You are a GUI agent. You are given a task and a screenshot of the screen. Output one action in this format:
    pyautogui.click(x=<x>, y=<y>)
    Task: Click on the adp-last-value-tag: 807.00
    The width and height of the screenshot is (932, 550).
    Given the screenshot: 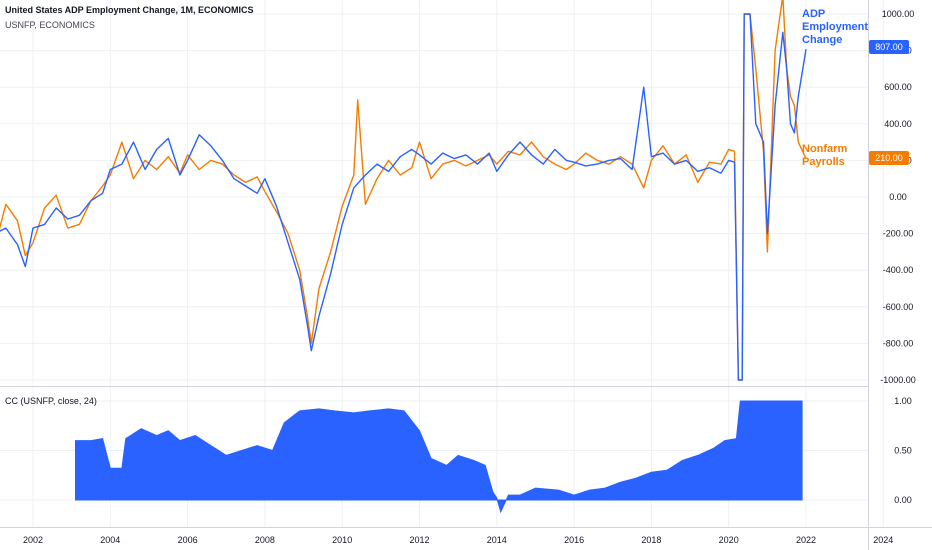 What is the action you would take?
    pyautogui.click(x=889, y=47)
    